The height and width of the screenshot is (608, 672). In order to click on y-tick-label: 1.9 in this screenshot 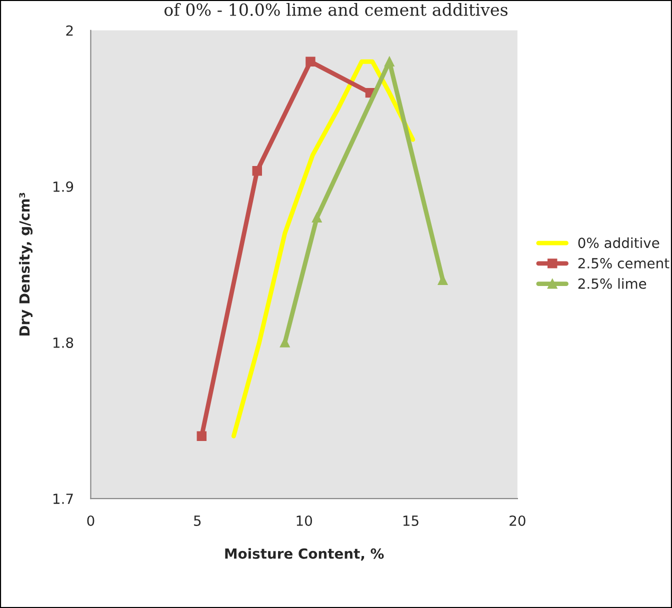, I will do `click(63, 186)`.